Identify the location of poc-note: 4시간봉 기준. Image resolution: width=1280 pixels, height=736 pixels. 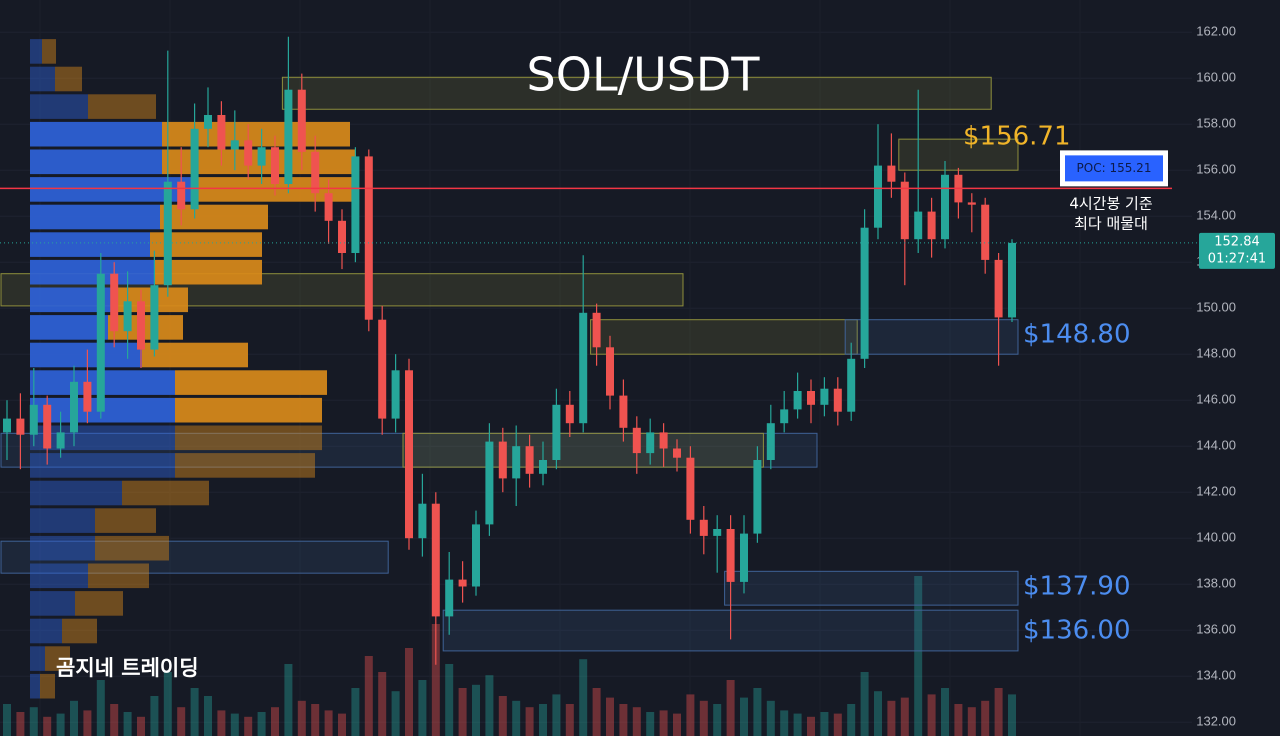
(1111, 204).